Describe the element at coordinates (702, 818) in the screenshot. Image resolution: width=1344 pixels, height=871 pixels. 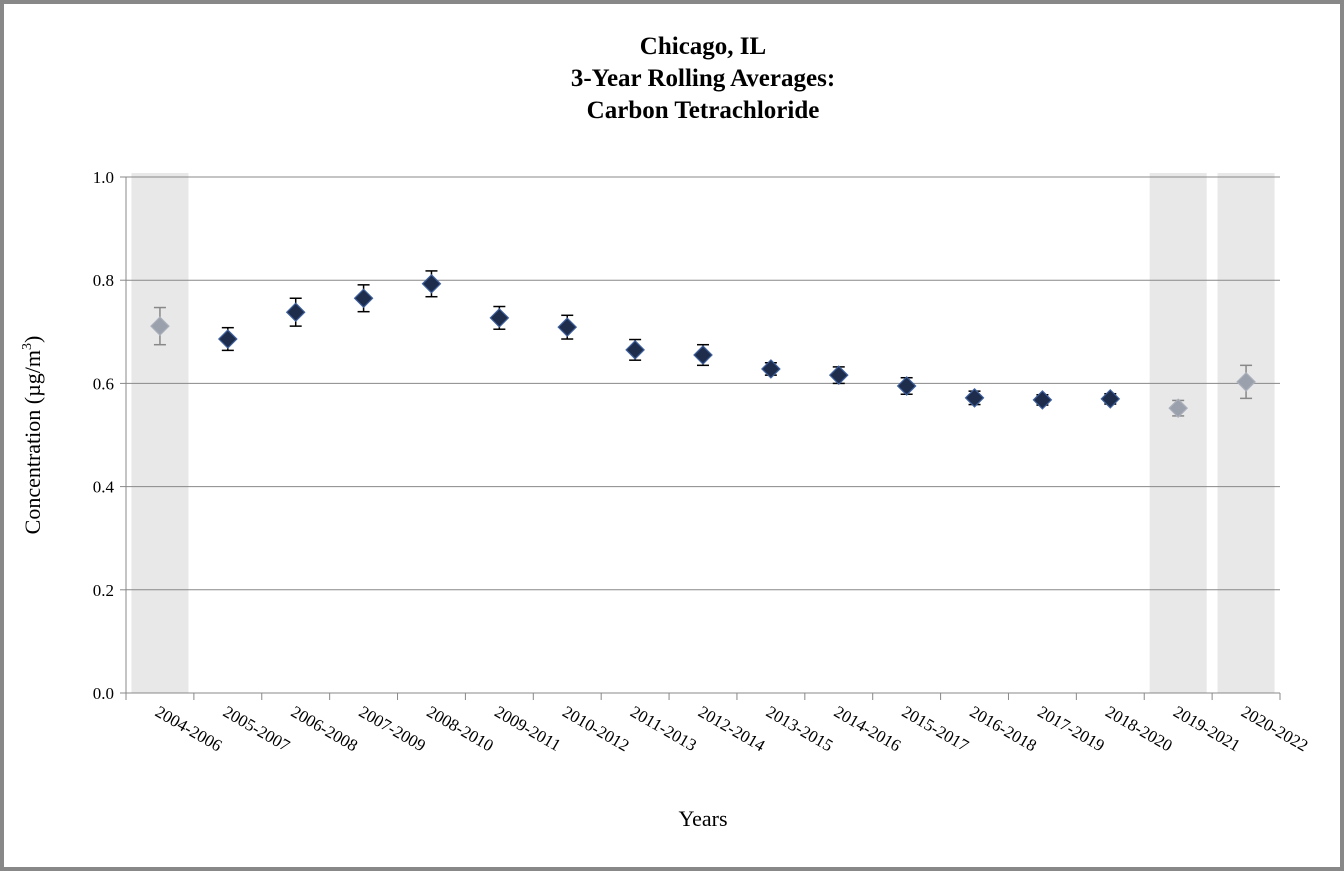
I see `x-axis-label: Years` at that location.